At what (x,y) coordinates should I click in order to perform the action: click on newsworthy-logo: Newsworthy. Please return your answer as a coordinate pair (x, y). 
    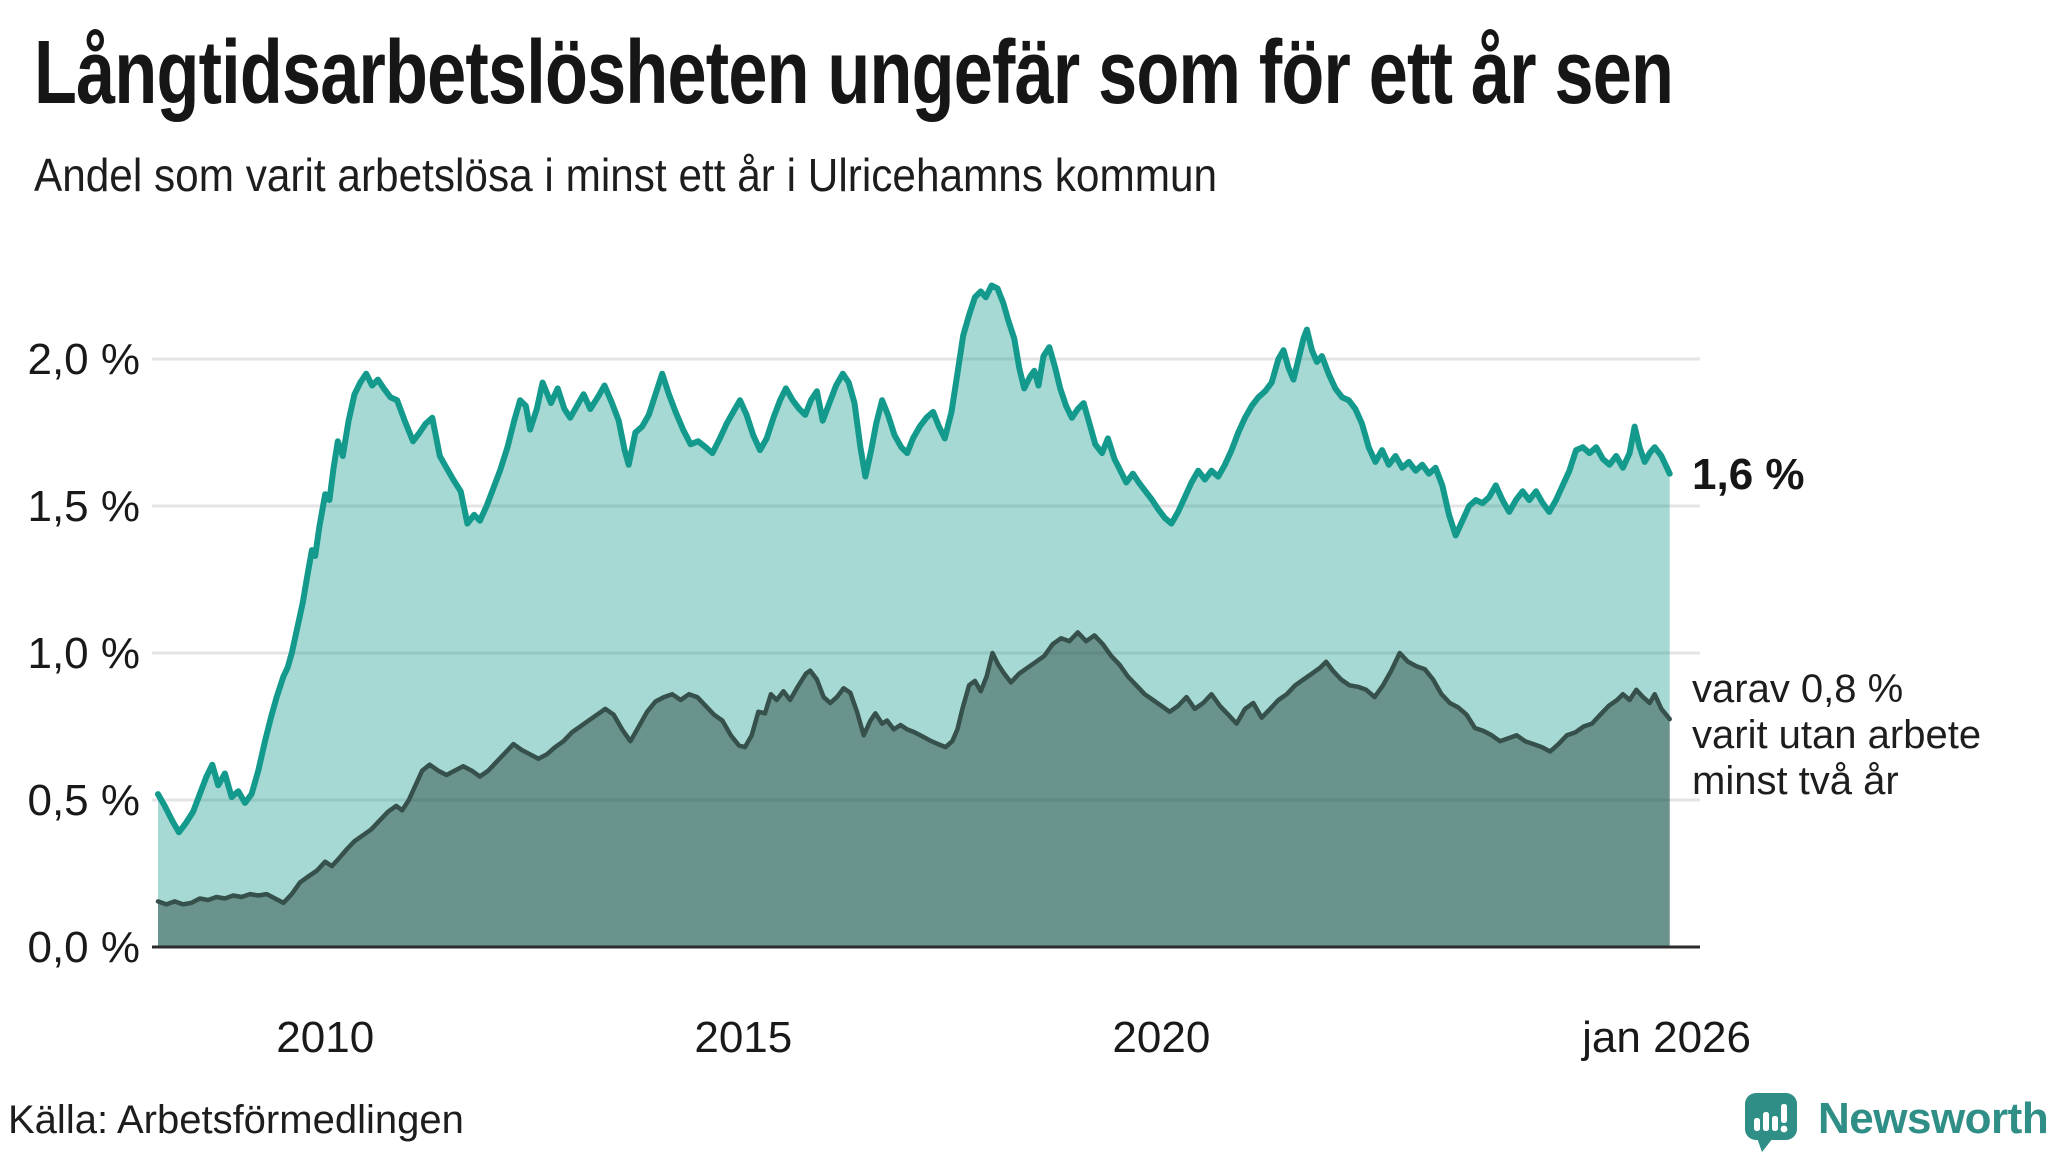
    Looking at the image, I should click on (1896, 1122).